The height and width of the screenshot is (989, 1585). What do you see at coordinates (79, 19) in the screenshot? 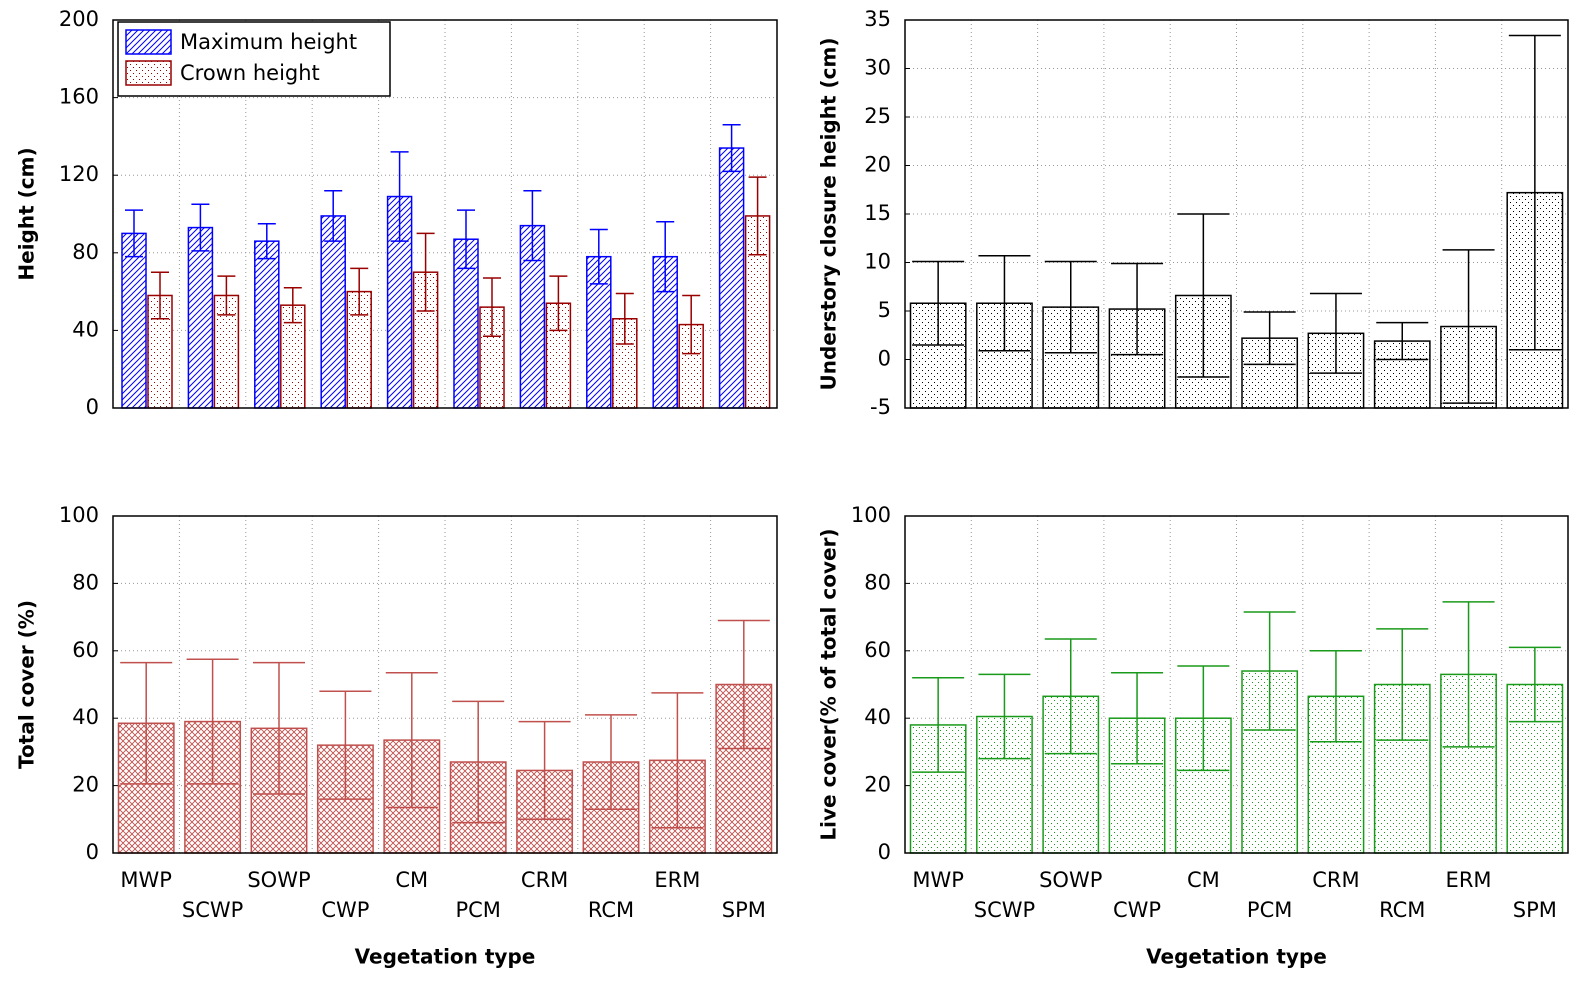
I see `y-tick-label: 200` at bounding box center [79, 19].